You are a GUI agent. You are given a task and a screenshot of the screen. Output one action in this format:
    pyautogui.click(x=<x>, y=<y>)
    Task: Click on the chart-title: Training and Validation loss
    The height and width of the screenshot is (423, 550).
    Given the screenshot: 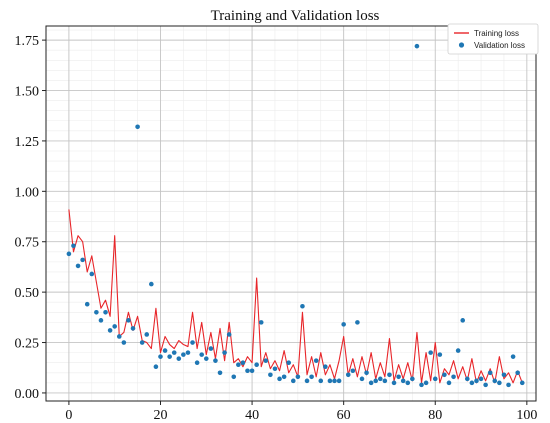 What is the action you would take?
    pyautogui.click(x=295, y=16)
    